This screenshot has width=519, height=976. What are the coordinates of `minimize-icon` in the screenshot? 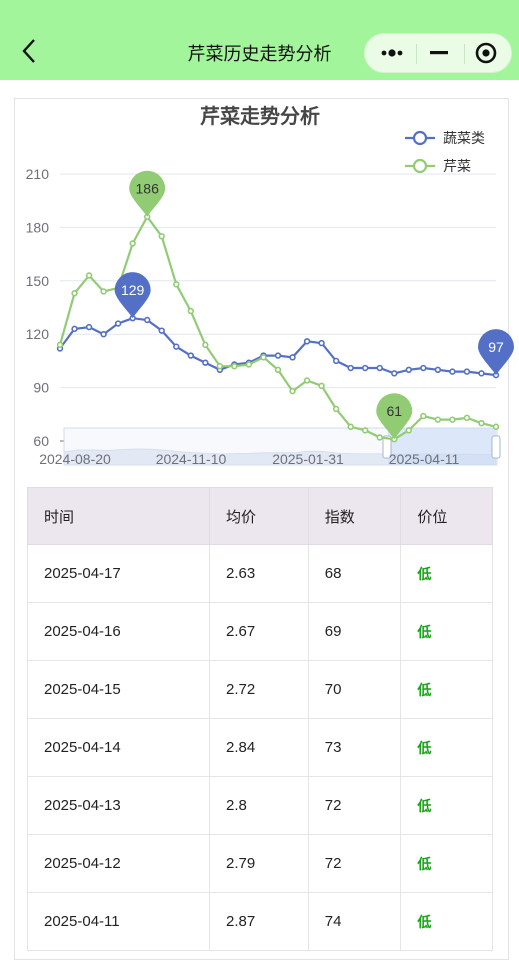 It's located at (439, 53).